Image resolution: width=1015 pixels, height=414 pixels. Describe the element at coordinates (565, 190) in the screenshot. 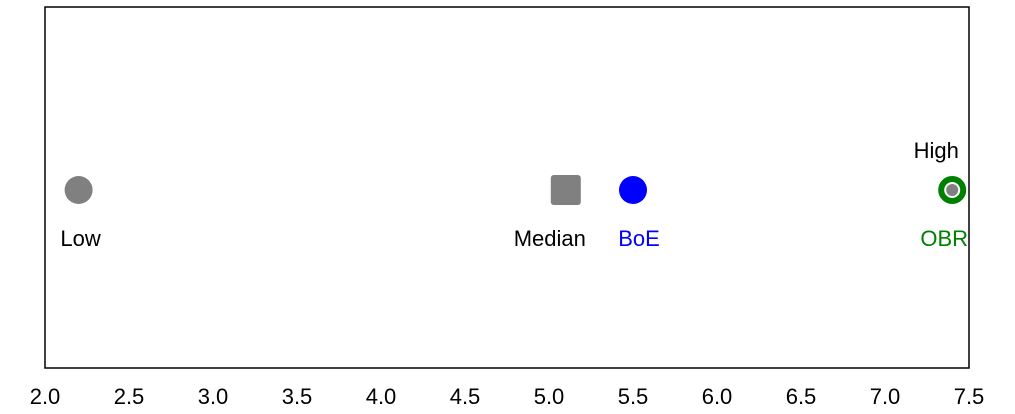

I see `point-median` at that location.